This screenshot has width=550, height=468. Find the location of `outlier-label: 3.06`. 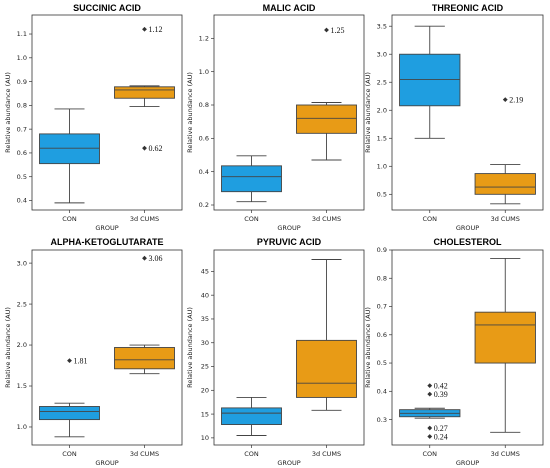

outlier-label: 3.06 is located at coordinates (156, 258).